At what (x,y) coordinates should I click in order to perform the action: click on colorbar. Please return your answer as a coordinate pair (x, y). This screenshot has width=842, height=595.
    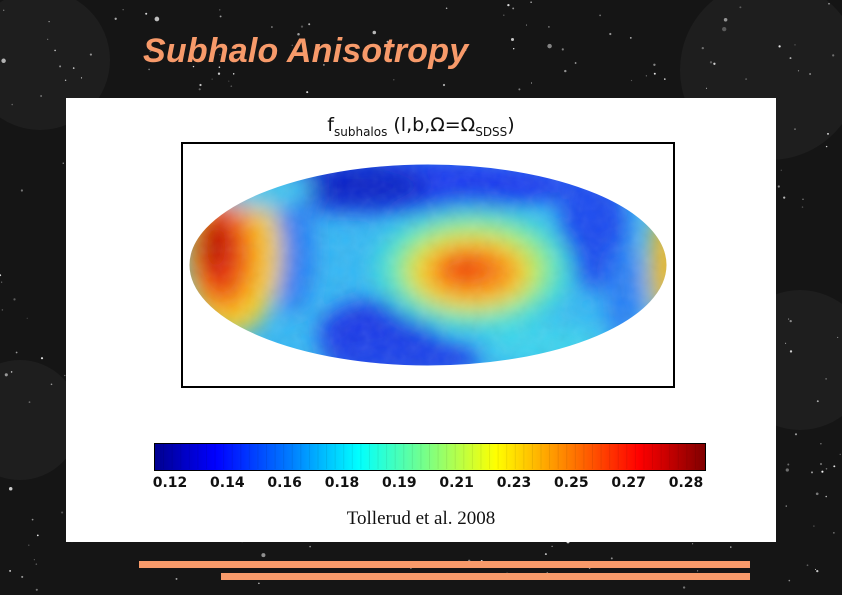
    Looking at the image, I should click on (430, 457).